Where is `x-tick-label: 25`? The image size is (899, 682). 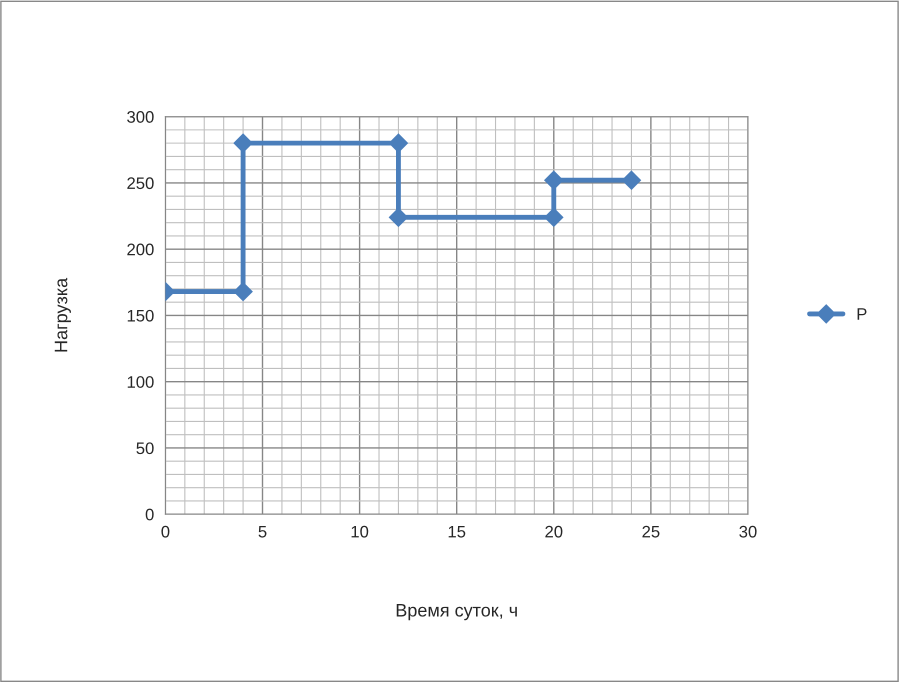 x-tick-label: 25 is located at coordinates (651, 532).